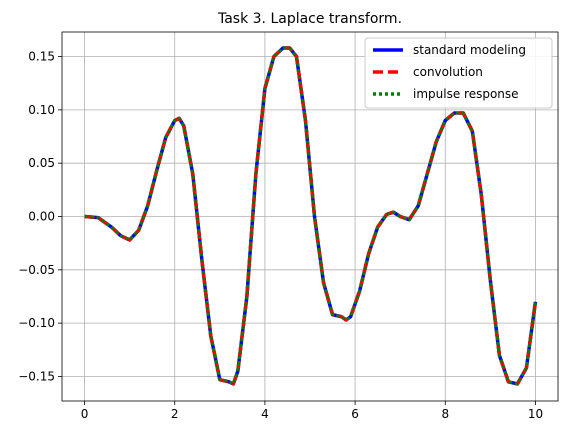 Image resolution: width=568 pixels, height=435 pixels. What do you see at coordinates (41, 110) in the screenshot?
I see `y-tick-label: 0.10` at bounding box center [41, 110].